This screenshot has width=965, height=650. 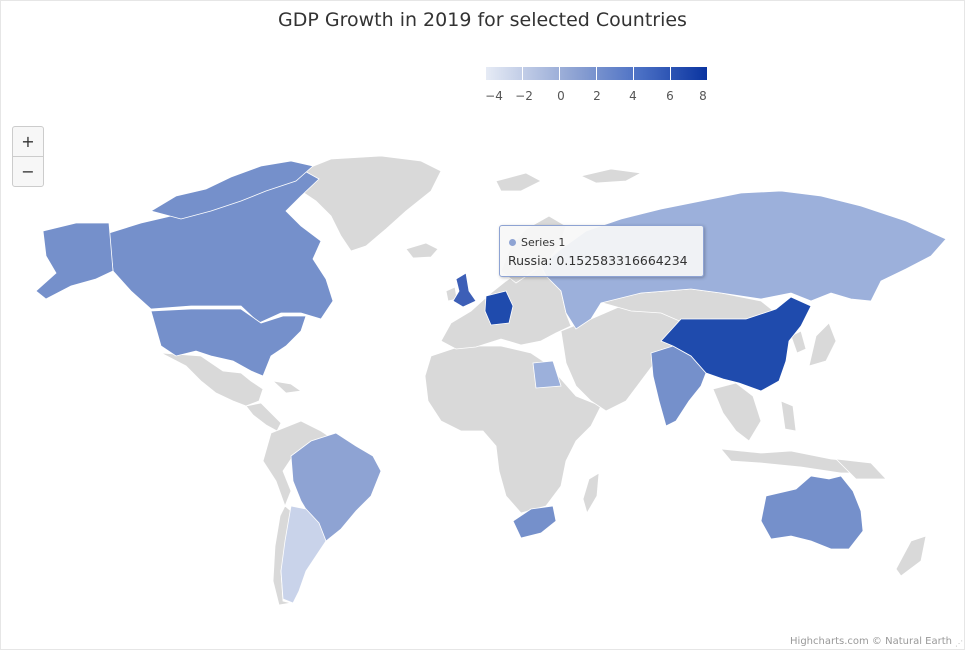 I want to click on country-china, so click(x=736, y=344).